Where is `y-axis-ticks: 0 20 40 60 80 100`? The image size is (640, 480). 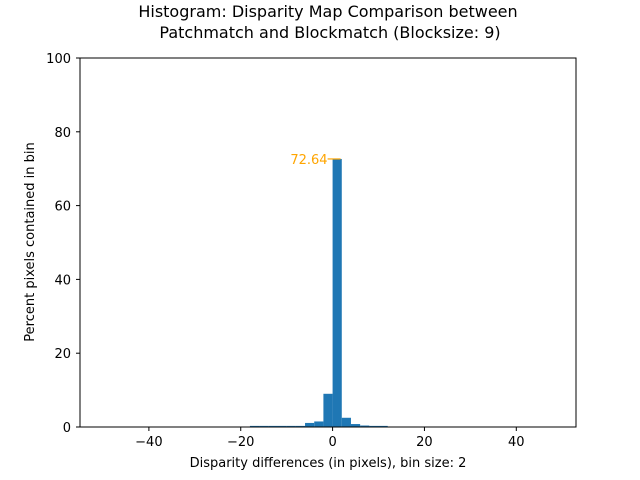
y-axis-ticks: 0 20 40 60 80 100 is located at coordinates (63, 244).